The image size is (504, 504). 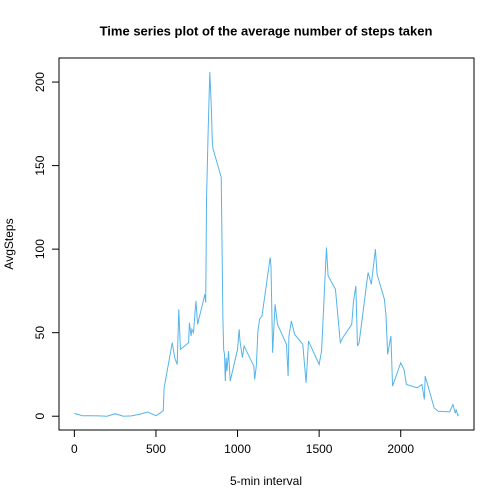 I want to click on y-tick-label: 150, so click(x=40, y=165).